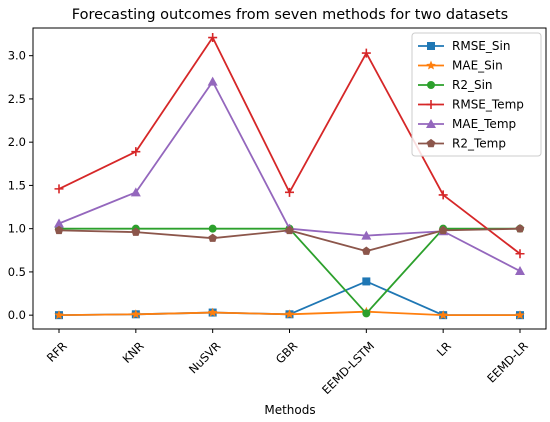  What do you see at coordinates (17, 272) in the screenshot?
I see `y-tick-label: 0.5` at bounding box center [17, 272].